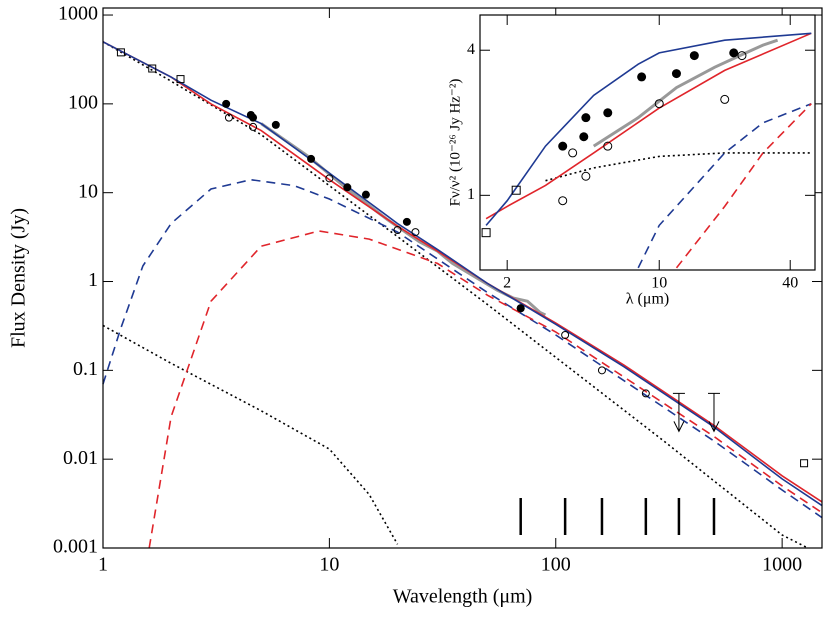 The width and height of the screenshot is (830, 617). I want to click on y-tick-label: 4, so click(471, 49).